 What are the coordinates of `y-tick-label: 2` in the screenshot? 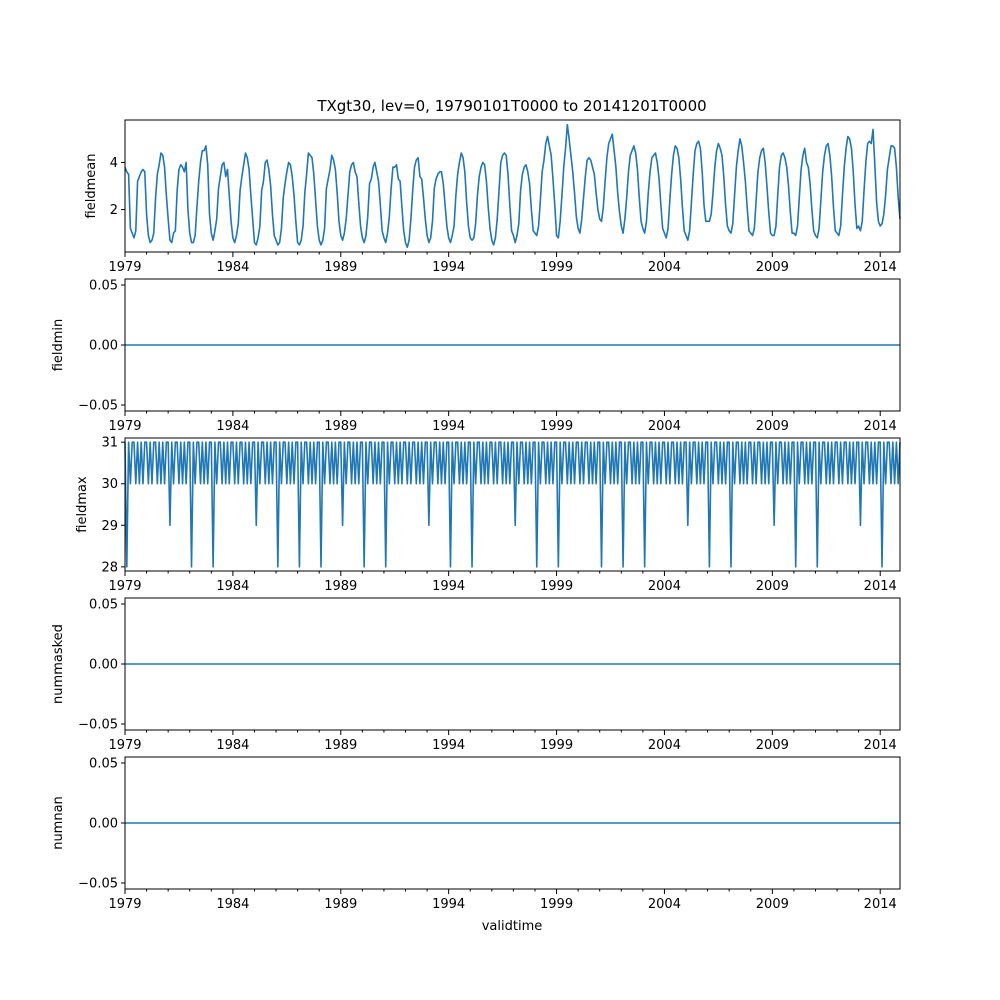 It's located at (114, 210).